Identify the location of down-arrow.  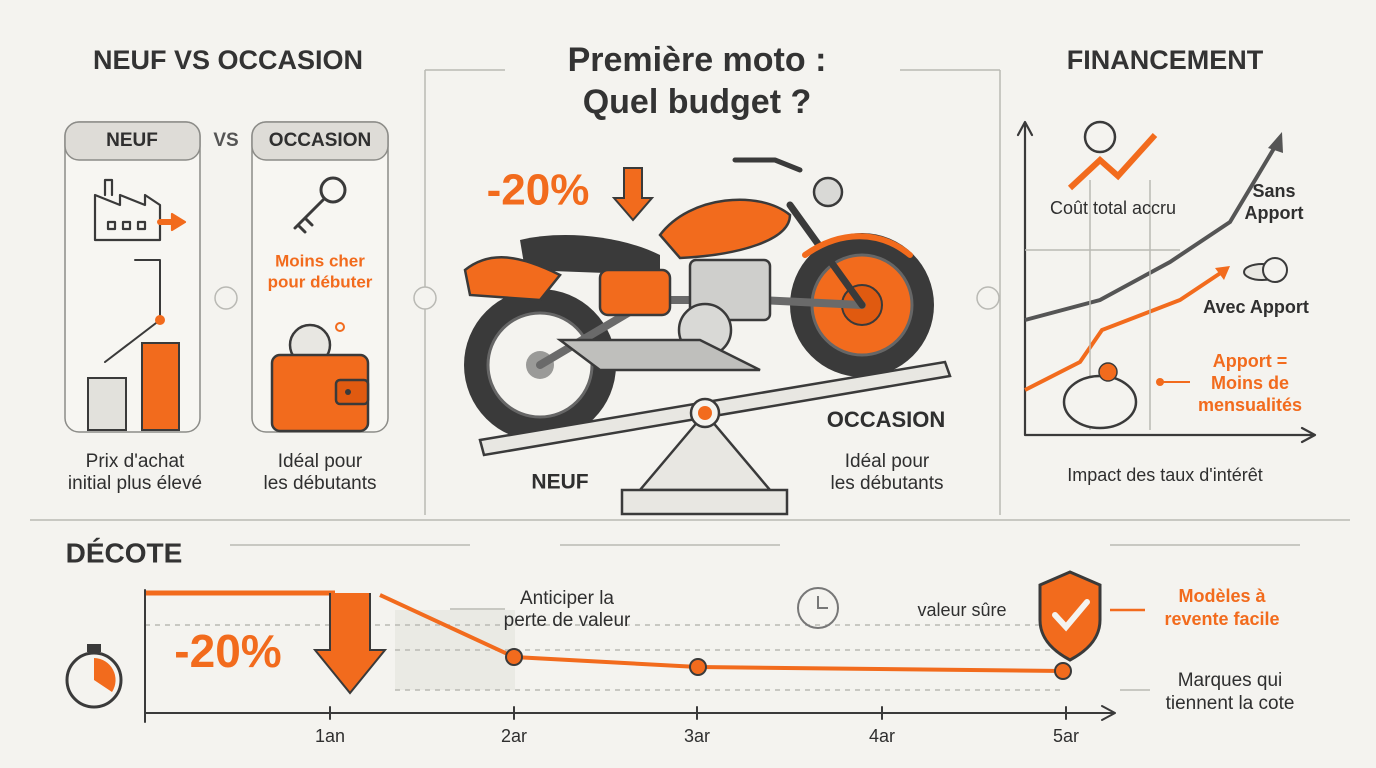
(633, 194).